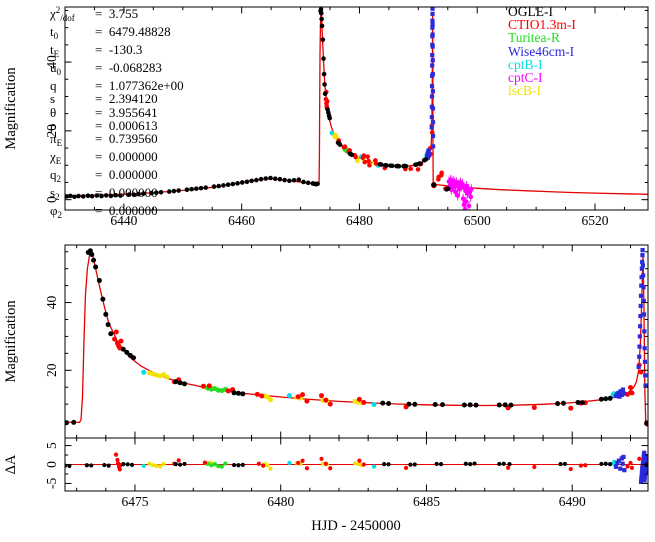  Describe the element at coordinates (55, 69) in the screenshot. I see `fit-param-label: u0` at that location.